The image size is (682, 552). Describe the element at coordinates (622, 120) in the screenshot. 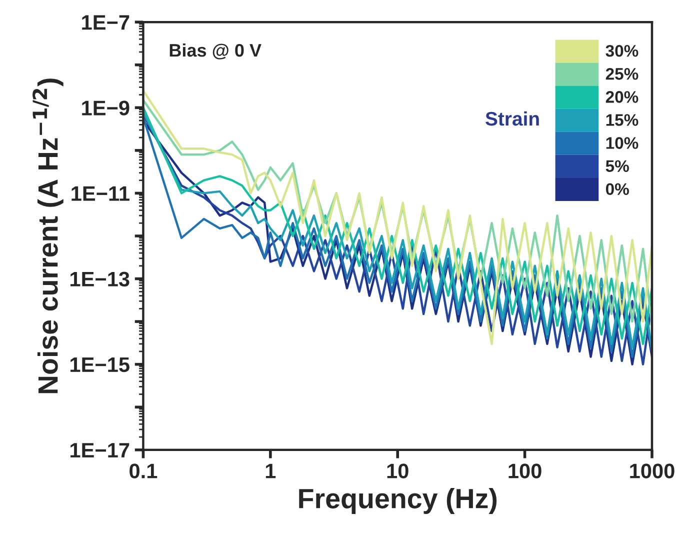

I see `legend-label: 15%` at that location.